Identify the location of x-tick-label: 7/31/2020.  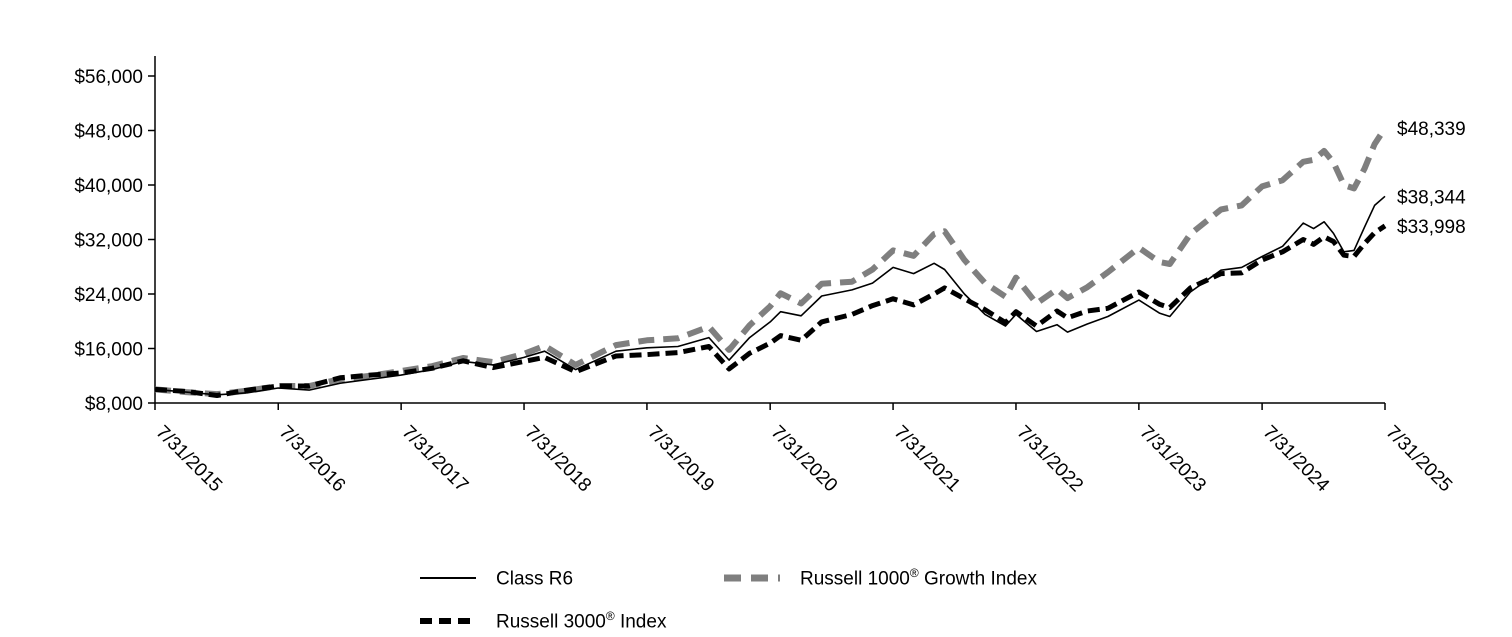
(804, 459).